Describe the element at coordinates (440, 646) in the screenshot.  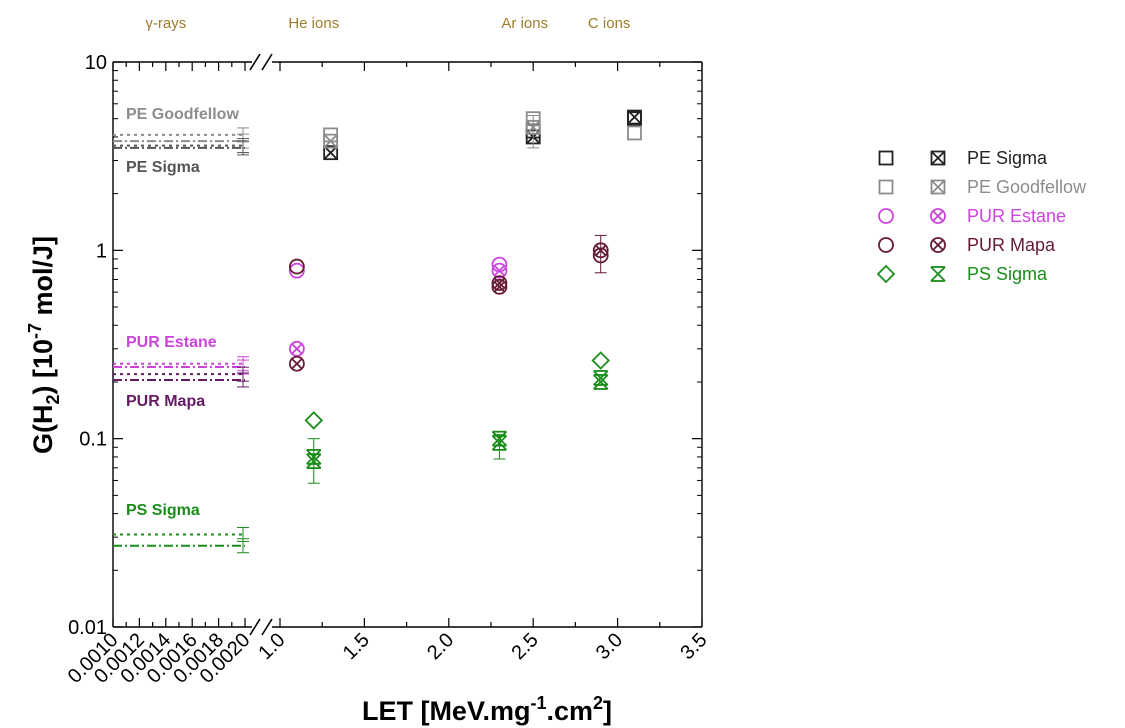
I see `x-tick-label: 2.0` at that location.